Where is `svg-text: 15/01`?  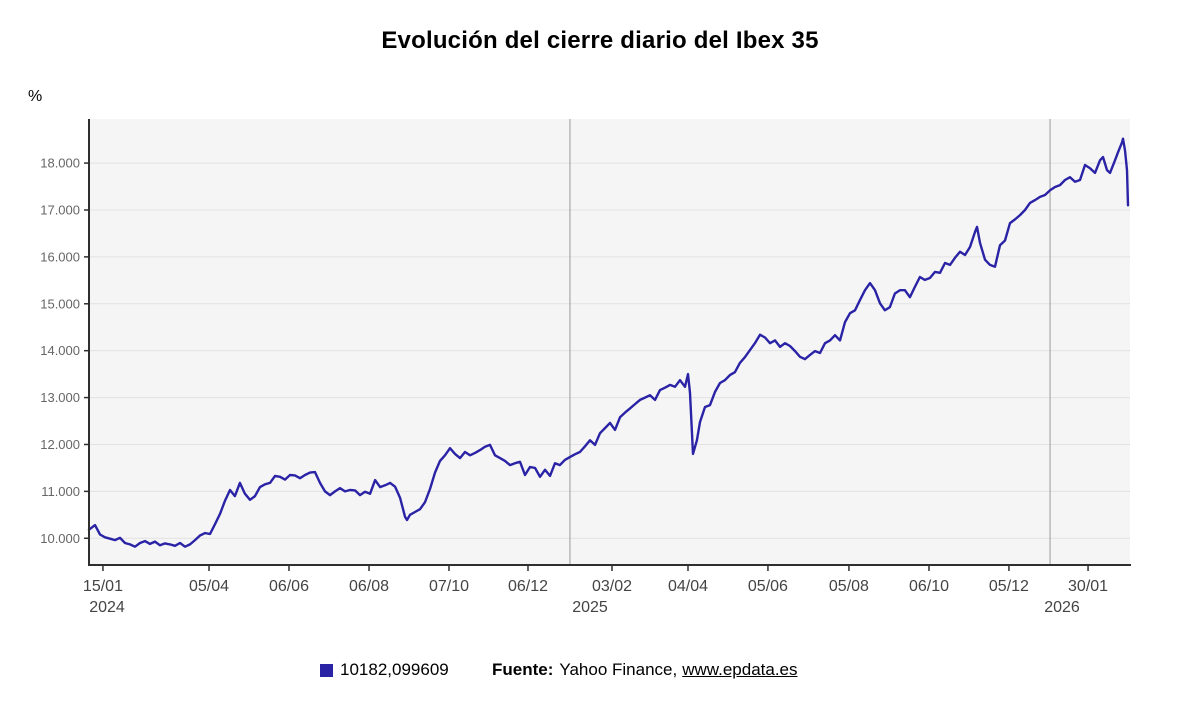 svg-text: 15/01 is located at coordinates (103, 586).